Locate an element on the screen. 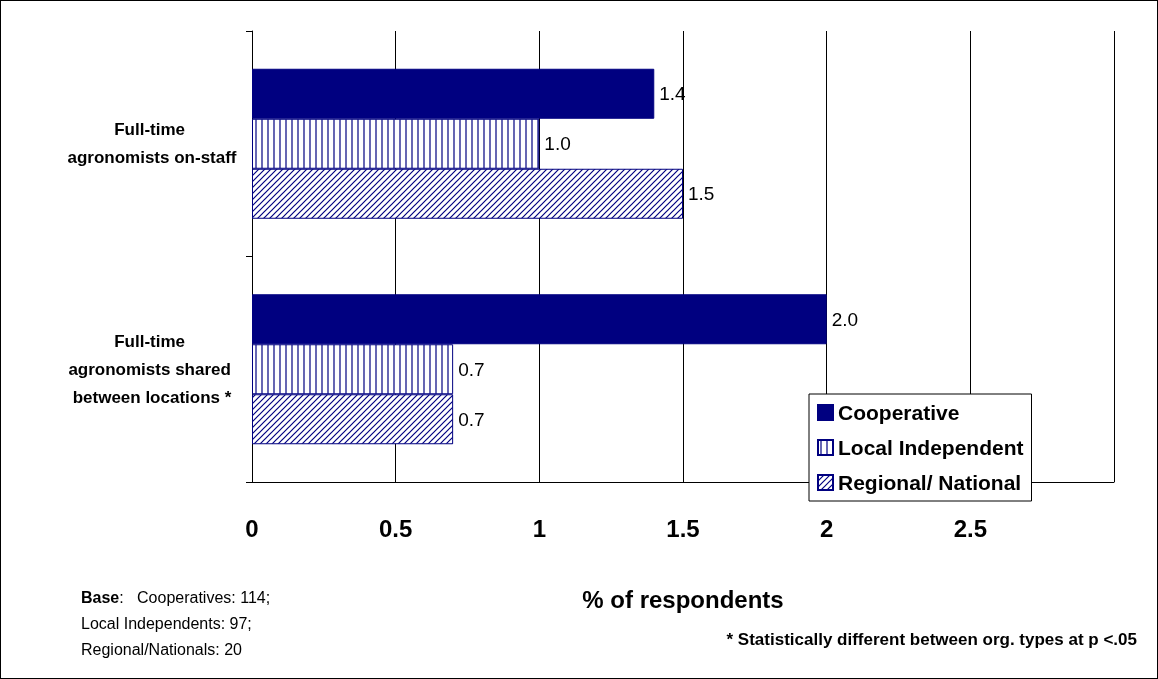 This screenshot has height=679, width=1158. data-label: 1.5 is located at coordinates (701, 194).